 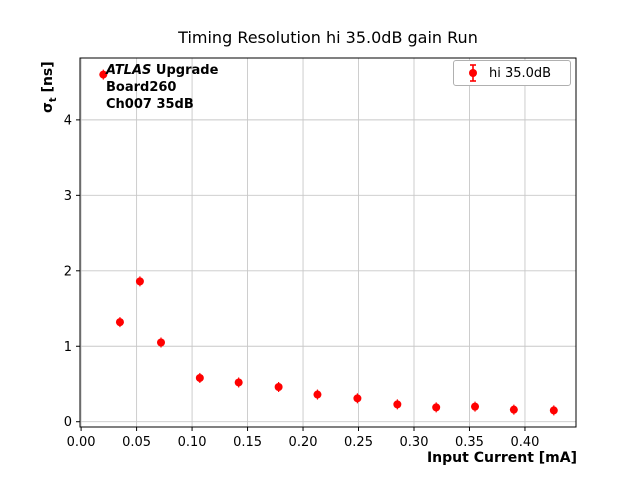 I want to click on annotation-line-3: Ch007 35dB, so click(x=150, y=104).